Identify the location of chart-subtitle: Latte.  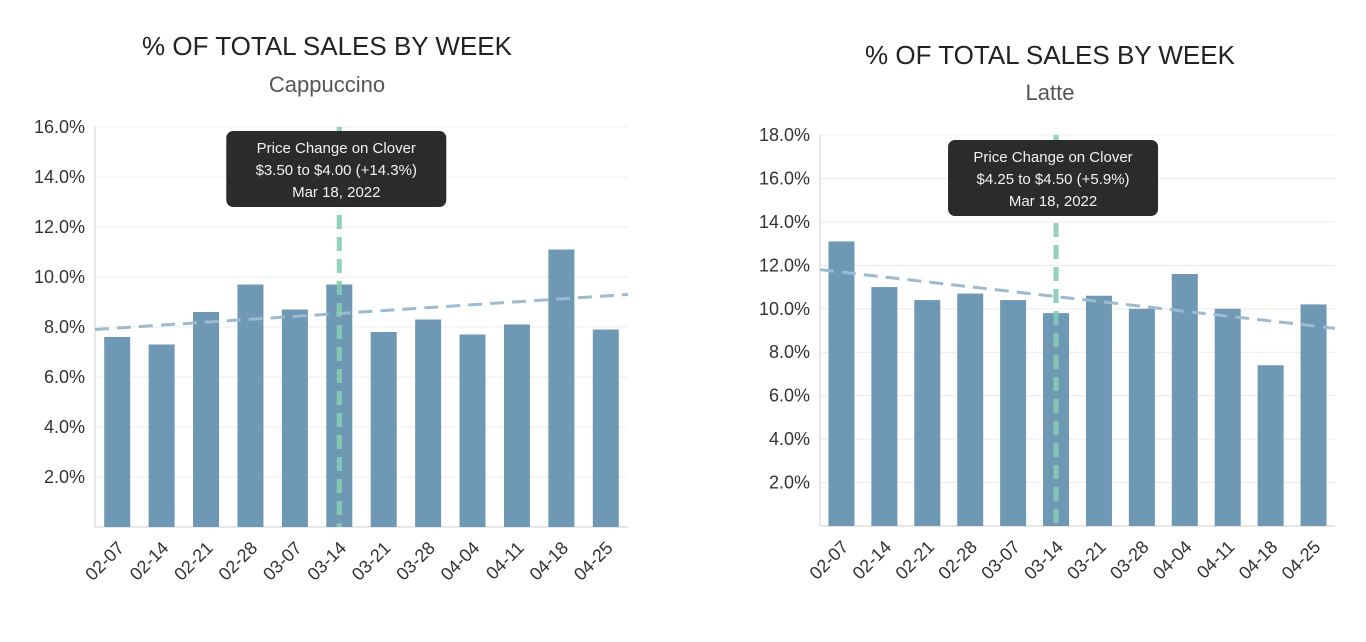
(1050, 92).